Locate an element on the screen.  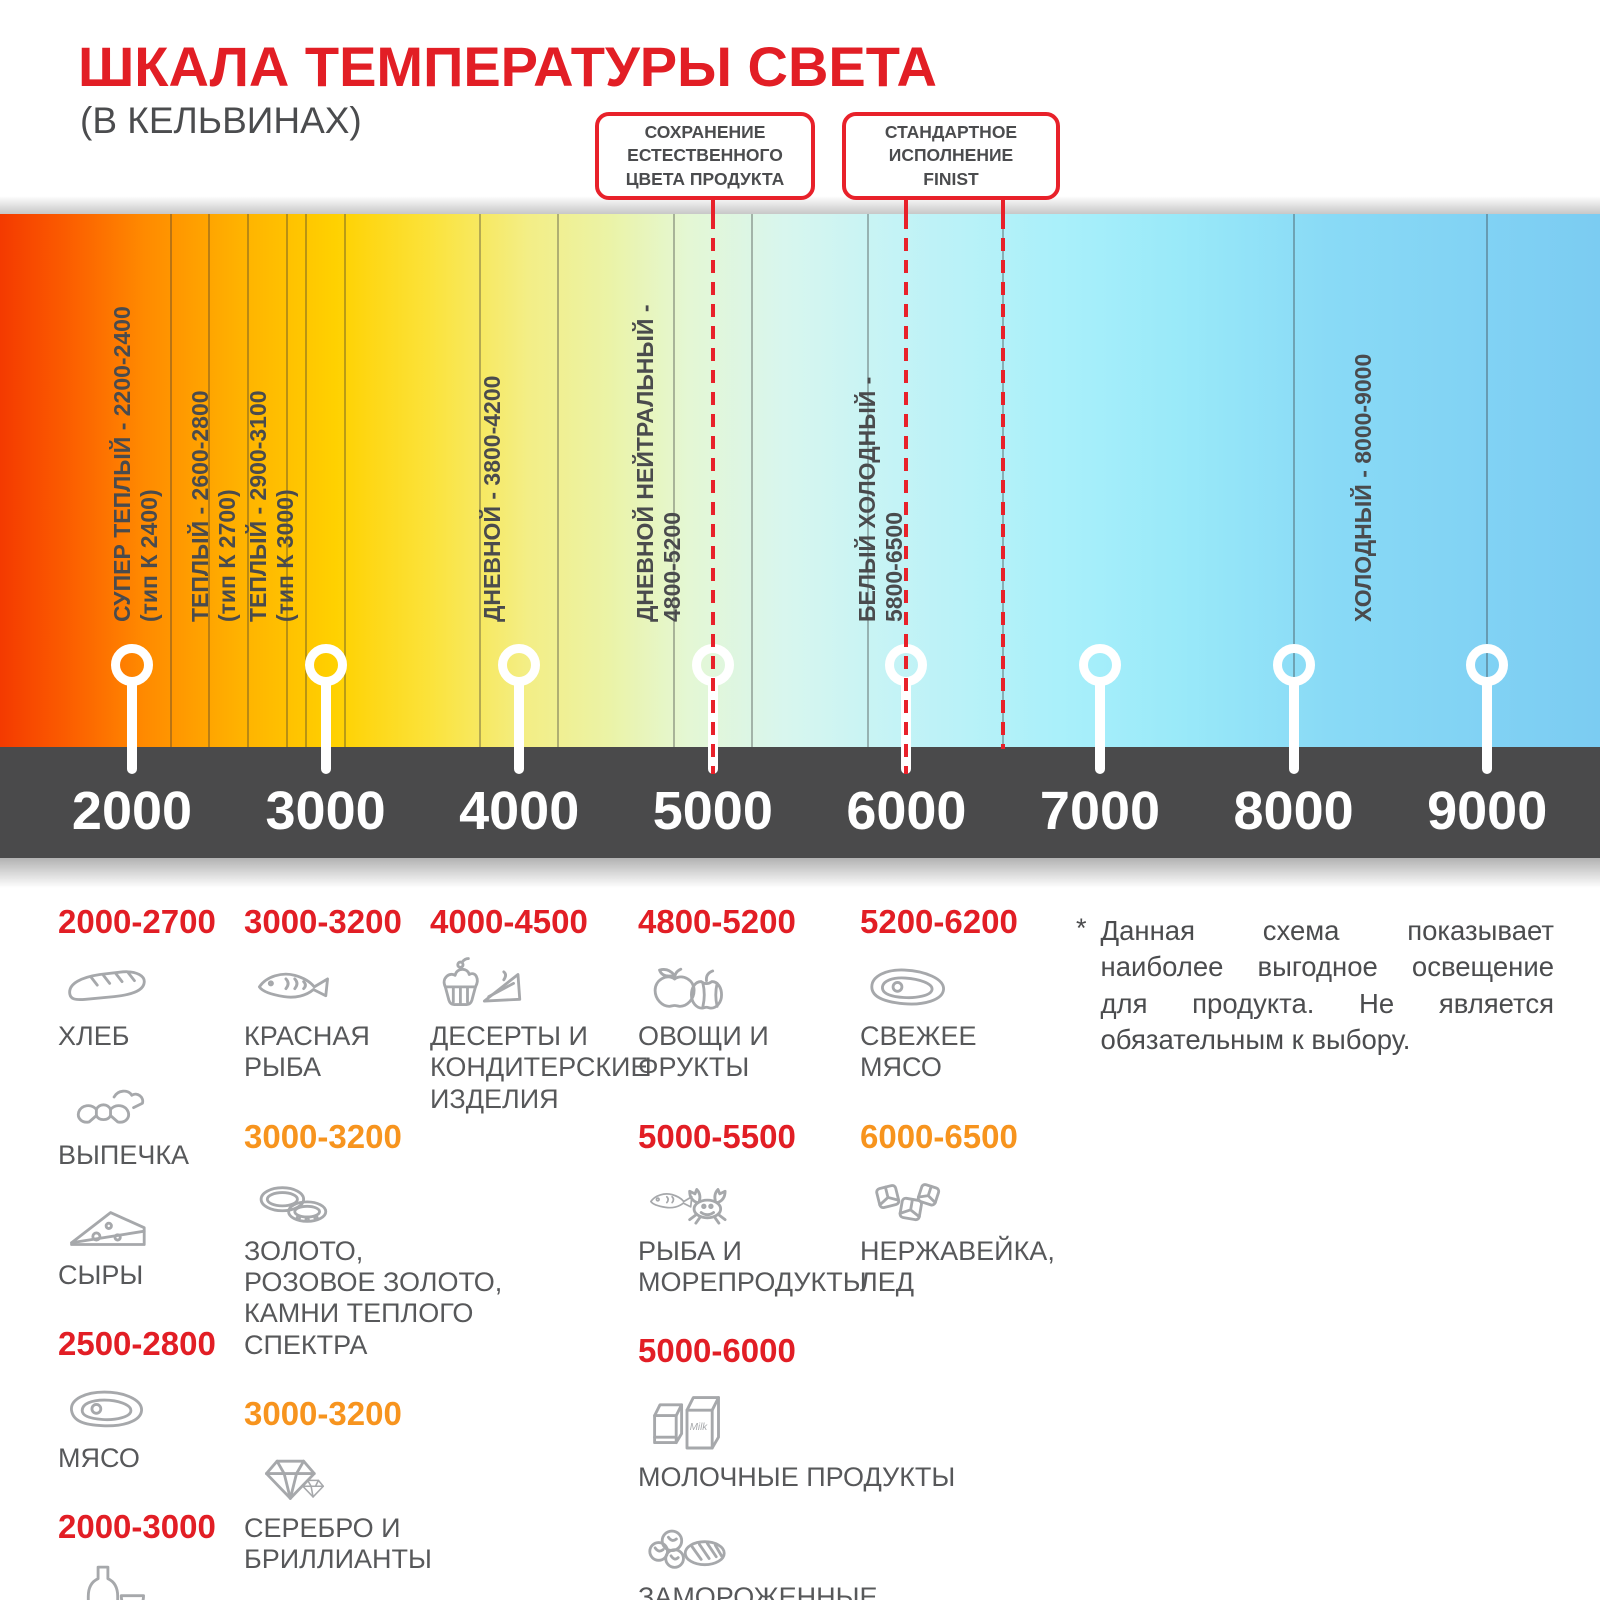
legend-block: 2000-2700 ХЛЕБ ВЫПЕЧКА СЫРЫ is located at coordinates (151, 1097).